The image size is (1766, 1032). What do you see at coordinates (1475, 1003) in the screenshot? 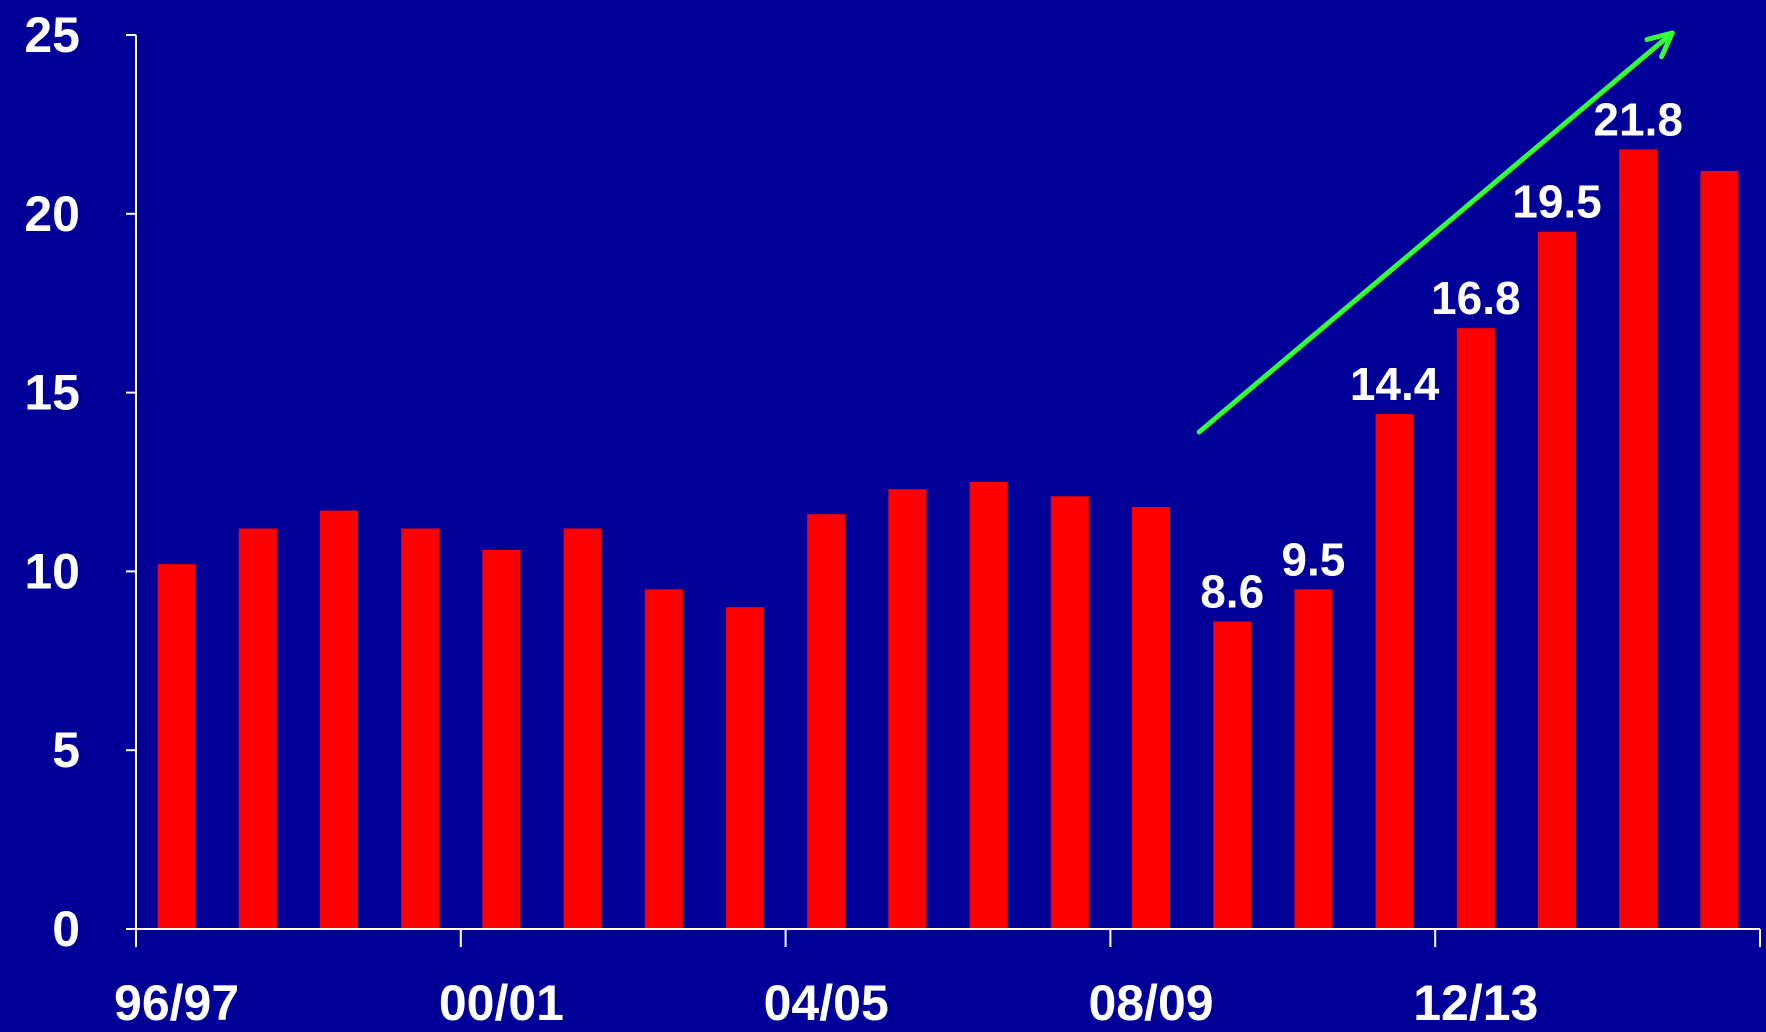
I see `x-tick-label-4: 12/13` at bounding box center [1475, 1003].